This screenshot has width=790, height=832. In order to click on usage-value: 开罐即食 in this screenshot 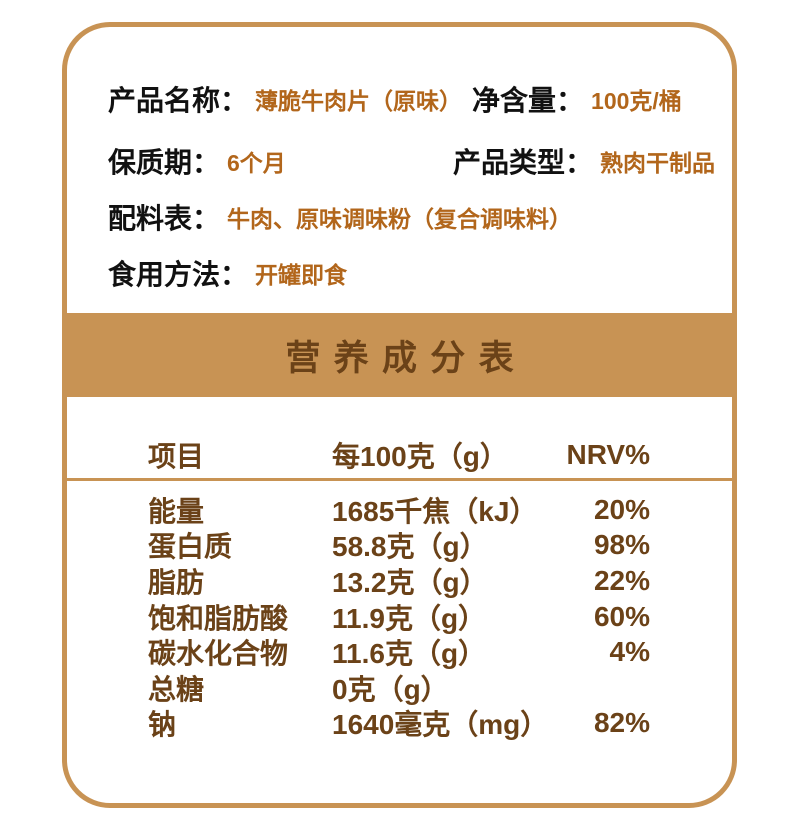, I will do `click(301, 275)`.